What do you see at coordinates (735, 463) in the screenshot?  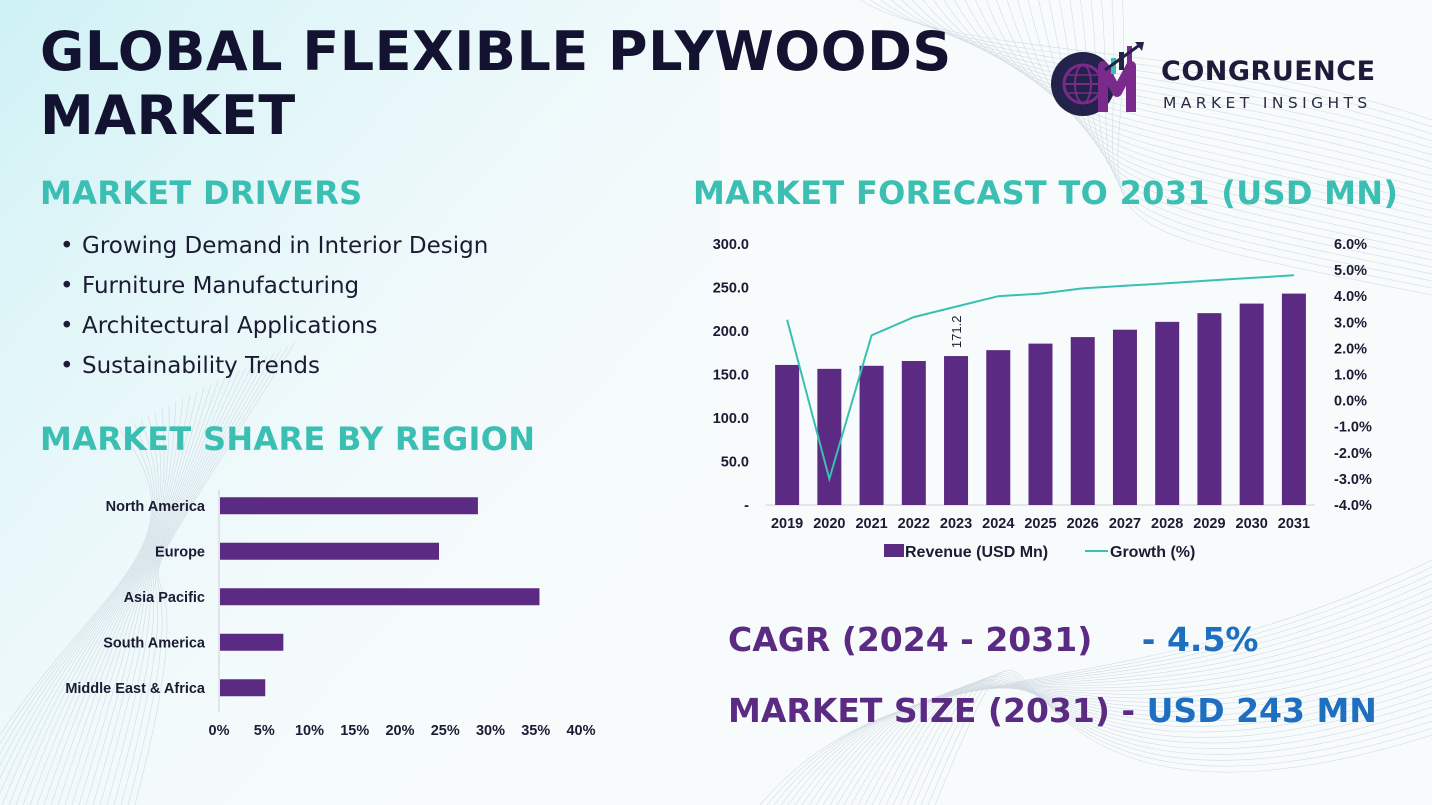 I see `left-y-tick-label: 50.0` at bounding box center [735, 463].